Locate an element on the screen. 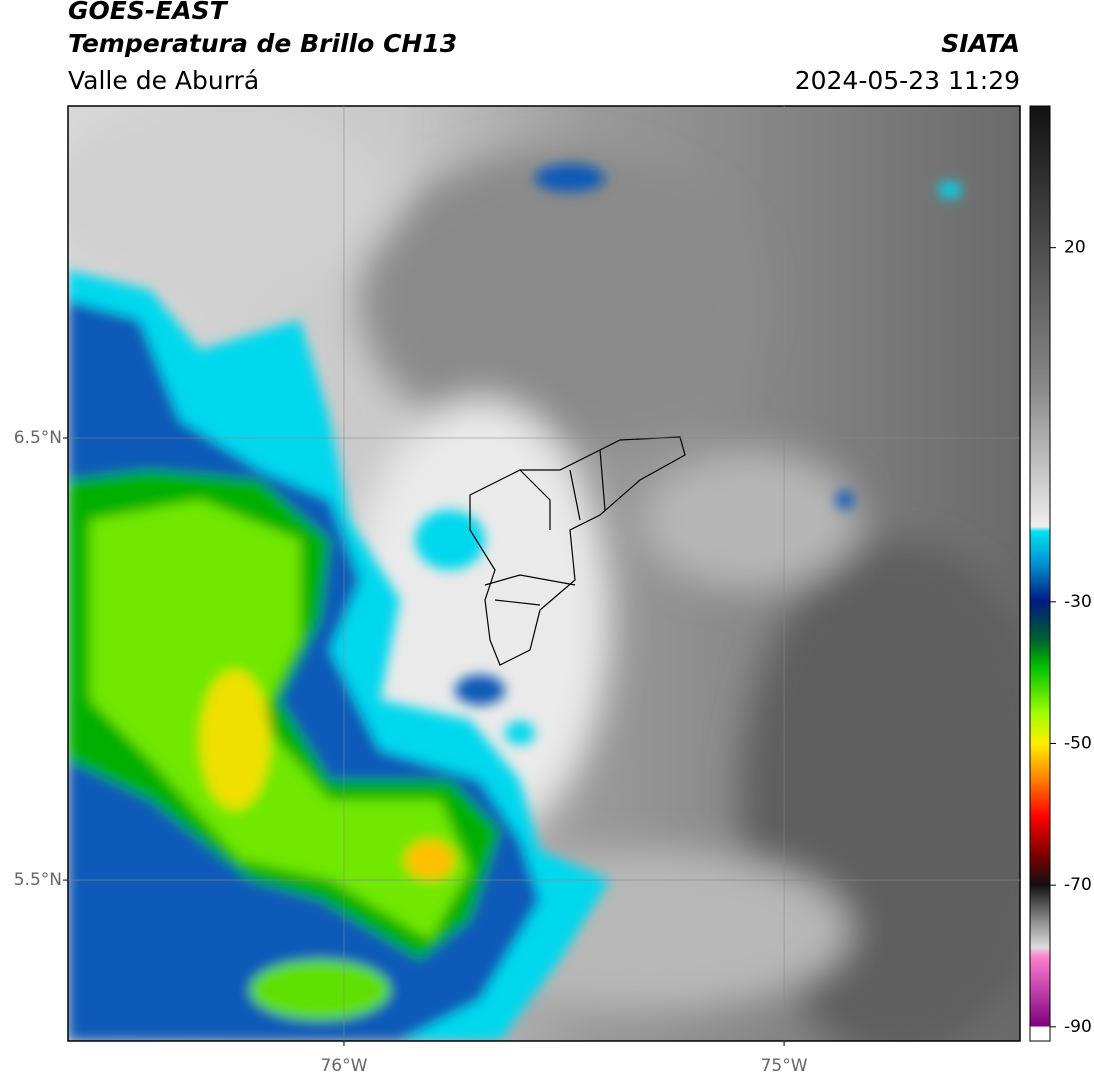 The image size is (1094, 1078). x-tick-label: 75°W is located at coordinates (784, 1066).